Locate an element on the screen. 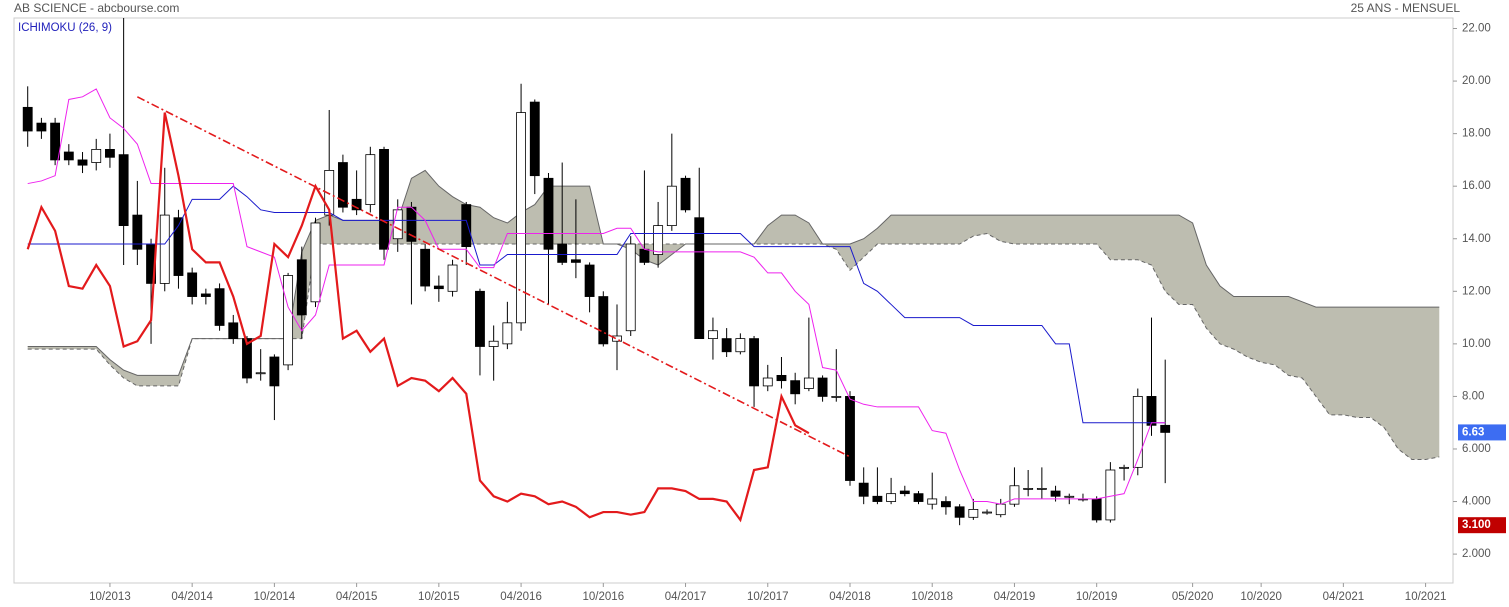 The height and width of the screenshot is (607, 1509). x-tick-label: 04/2021 is located at coordinates (1344, 597).